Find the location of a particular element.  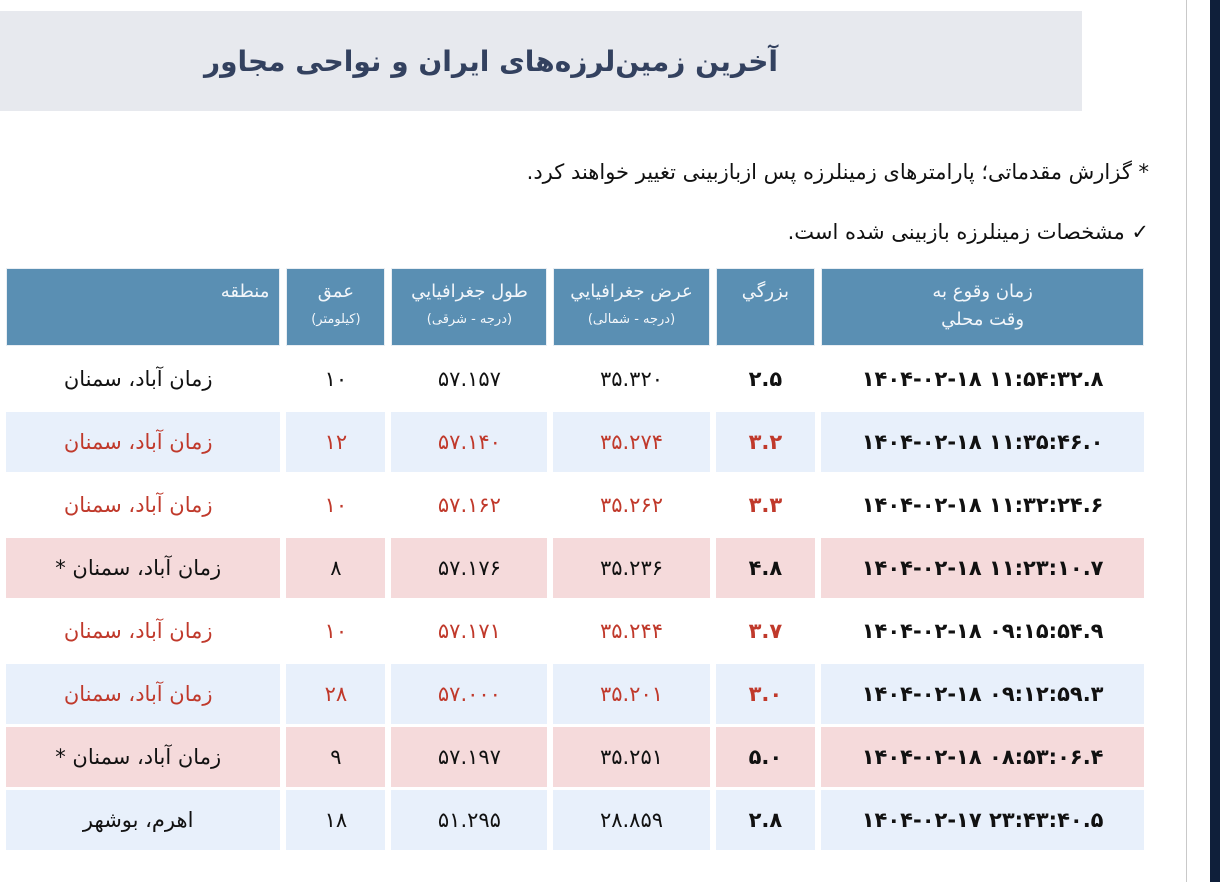

cell-latitude: ۲۸.۸۵۹ is located at coordinates (631, 820).